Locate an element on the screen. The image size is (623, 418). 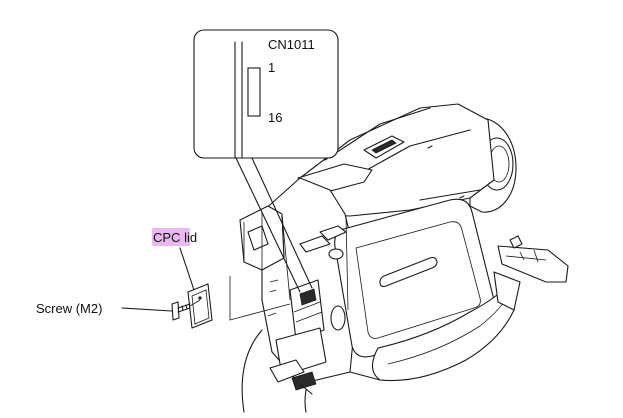
pin-last-label: 16 is located at coordinates (275, 117).